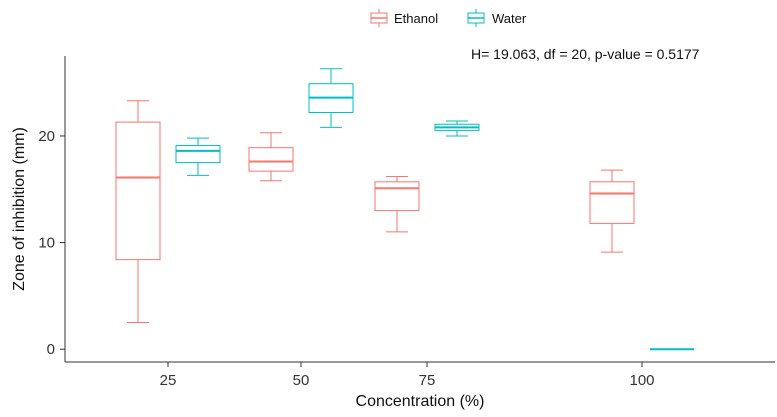 The image size is (777, 417). I want to click on y-axis-title: Zone of inhibition (mm), so click(19, 209).